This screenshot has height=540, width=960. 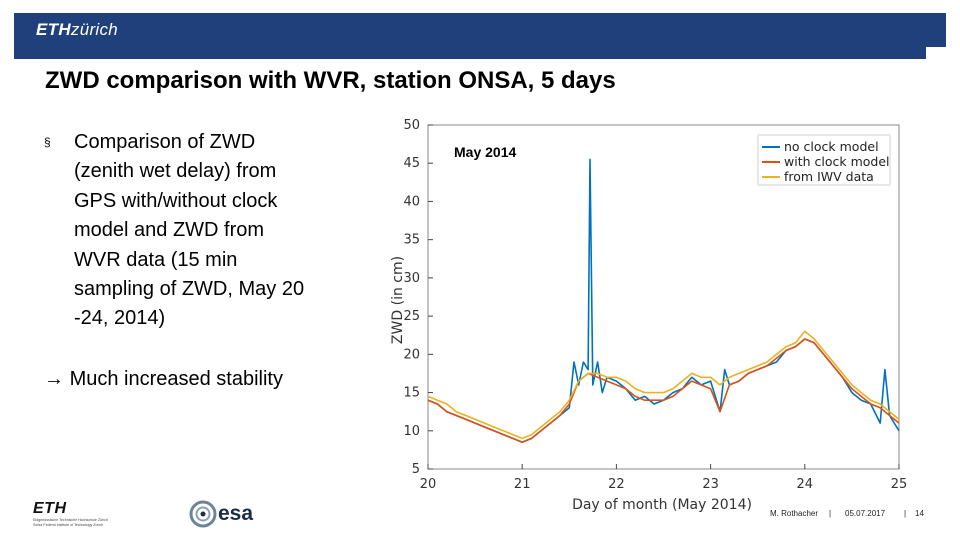 What do you see at coordinates (936, 53) in the screenshot?
I see `header-notch` at bounding box center [936, 53].